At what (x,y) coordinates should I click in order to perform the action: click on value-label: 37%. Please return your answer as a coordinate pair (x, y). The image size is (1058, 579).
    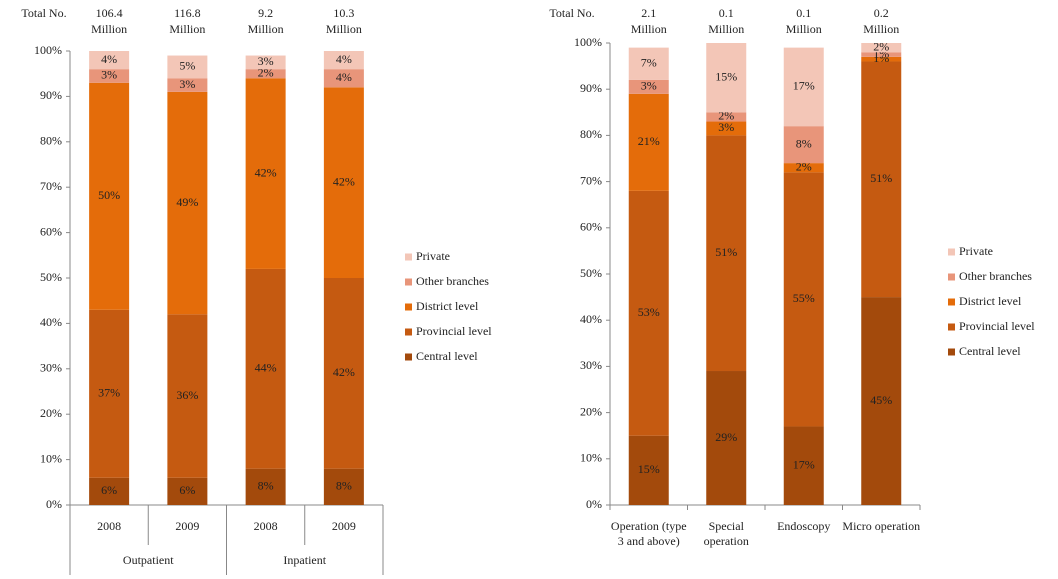
    Looking at the image, I should click on (109, 393).